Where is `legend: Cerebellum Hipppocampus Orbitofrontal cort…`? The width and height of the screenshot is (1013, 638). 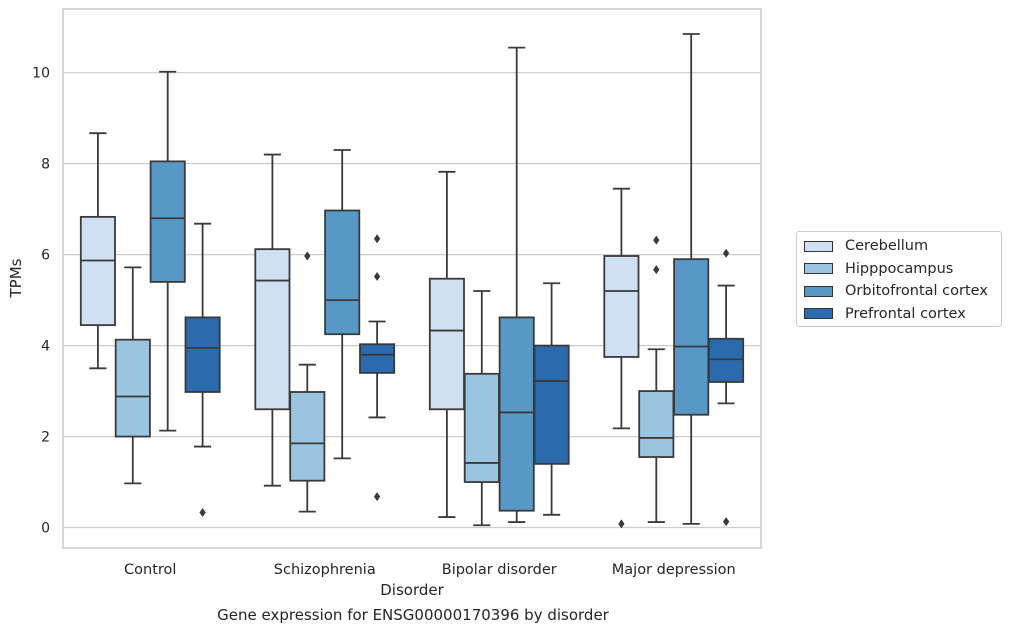
legend: Cerebellum Hipppocampus Orbitofrontal cort… is located at coordinates (899, 279).